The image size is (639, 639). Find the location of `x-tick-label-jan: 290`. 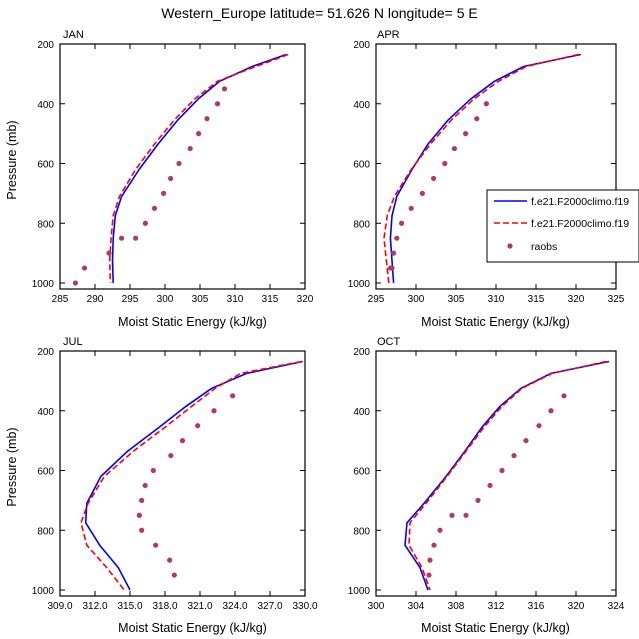

x-tick-label-jan: 290 is located at coordinates (95, 299).